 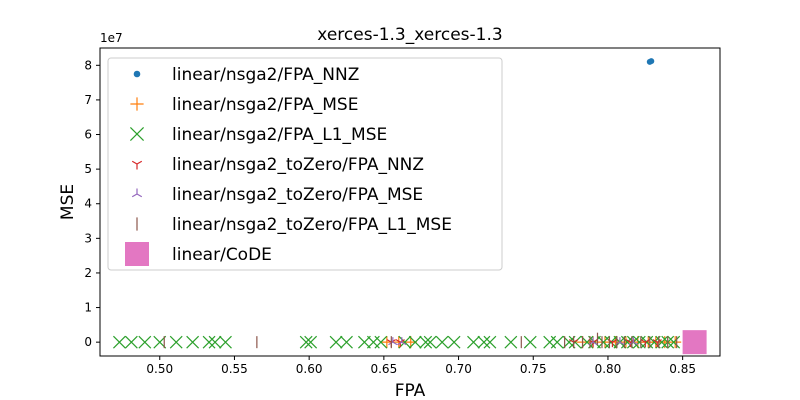 I want to click on x-axis: 0.50 0.55 0.60 0.65 0.70 0.75 0.80 0.85, so click(x=421, y=366).